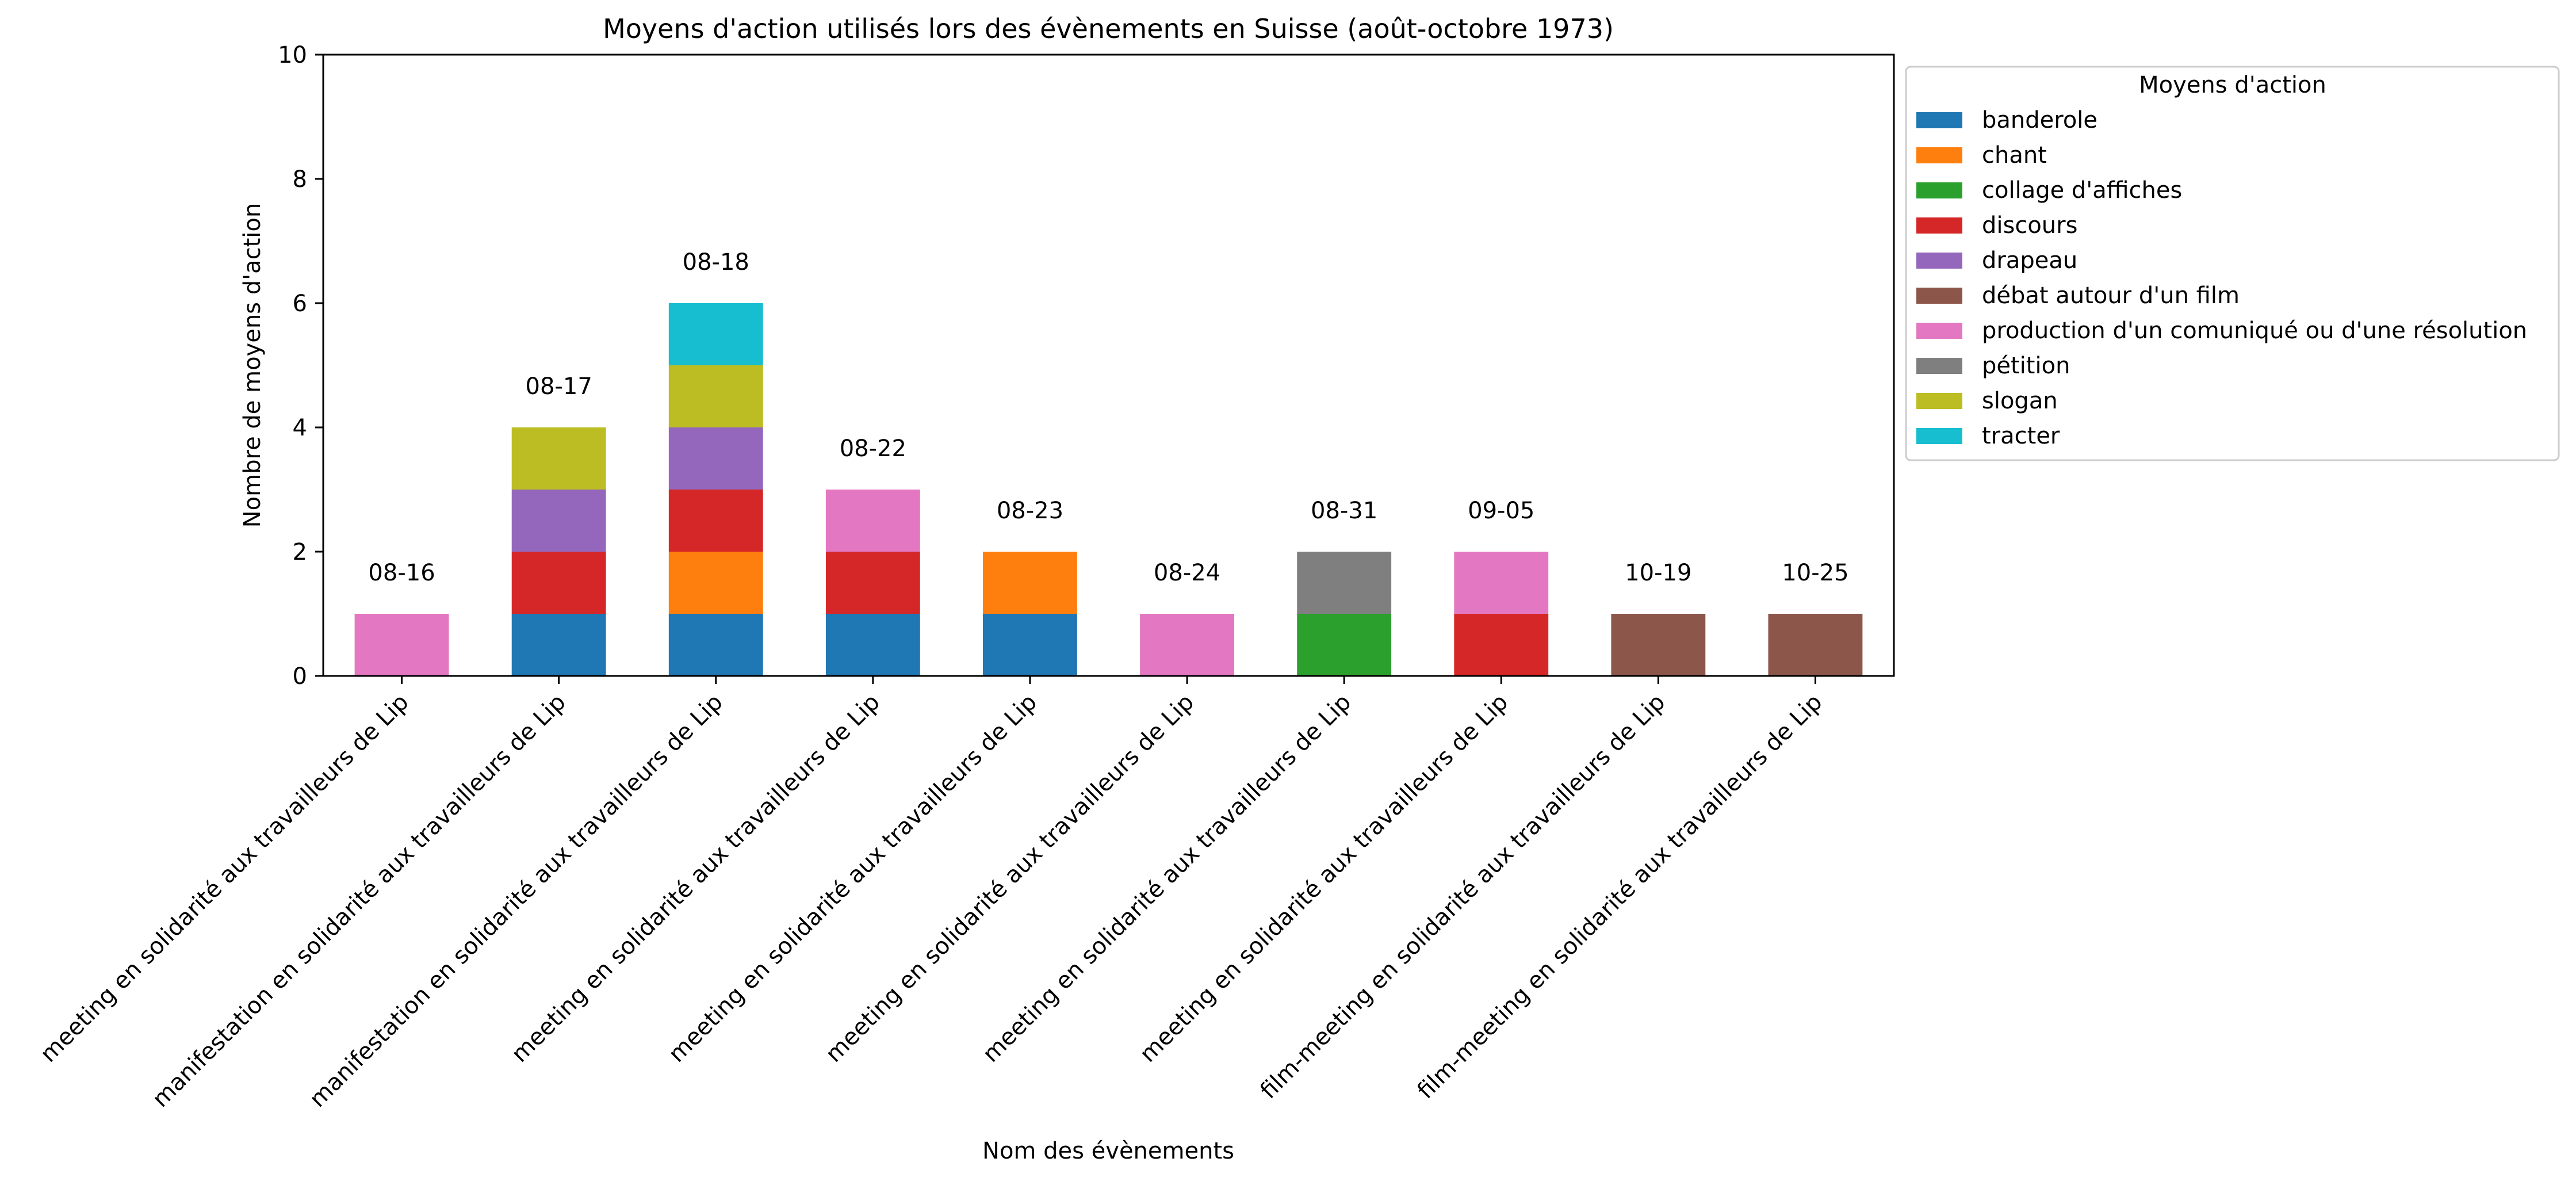 This screenshot has width=2576, height=1181. What do you see at coordinates (2014, 155) in the screenshot?
I see `legend-label: chant` at bounding box center [2014, 155].